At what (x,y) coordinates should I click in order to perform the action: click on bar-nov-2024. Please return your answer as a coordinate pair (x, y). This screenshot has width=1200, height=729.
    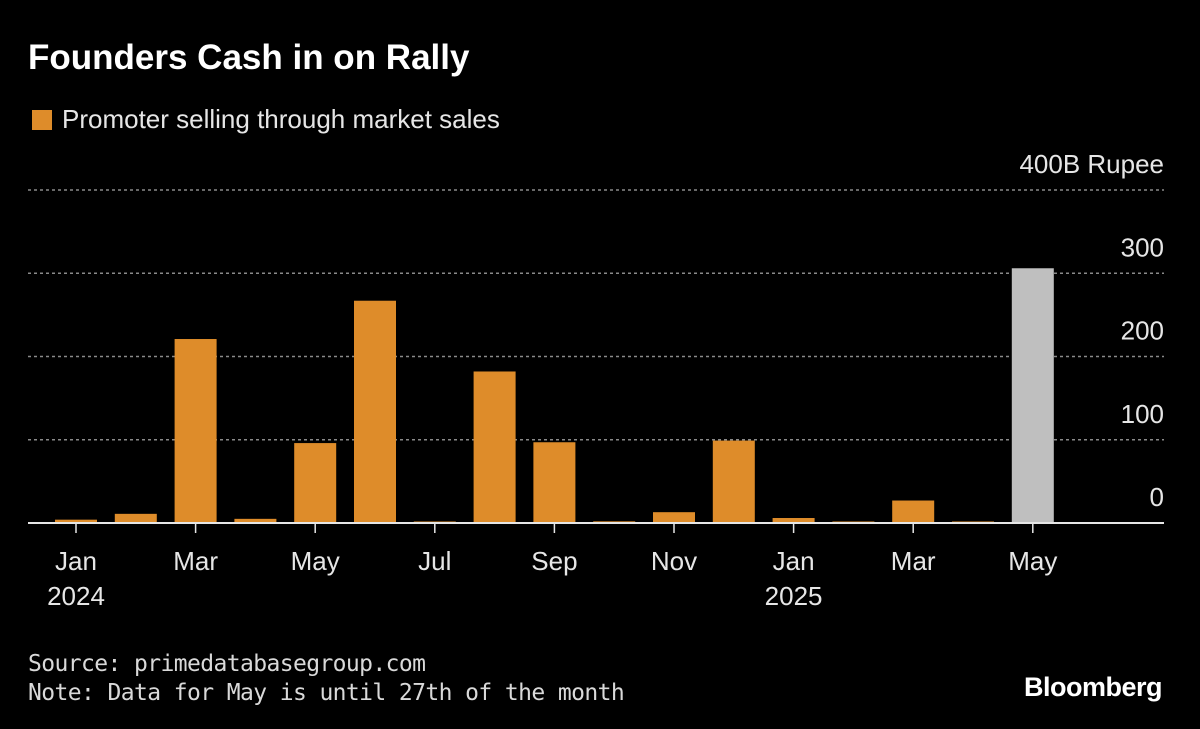
    Looking at the image, I should click on (674, 517).